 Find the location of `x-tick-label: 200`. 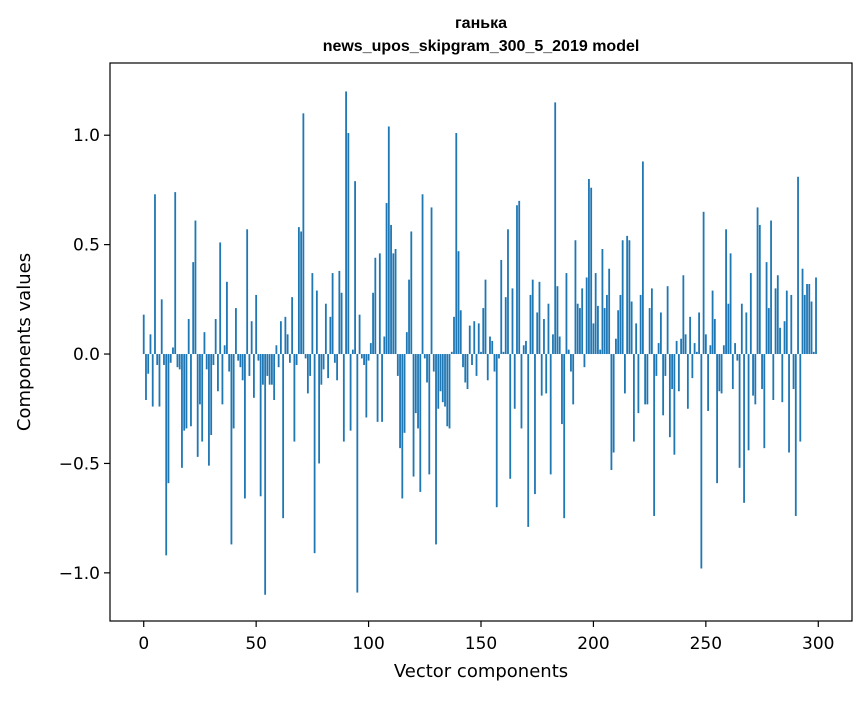

x-tick-label: 200 is located at coordinates (593, 644).